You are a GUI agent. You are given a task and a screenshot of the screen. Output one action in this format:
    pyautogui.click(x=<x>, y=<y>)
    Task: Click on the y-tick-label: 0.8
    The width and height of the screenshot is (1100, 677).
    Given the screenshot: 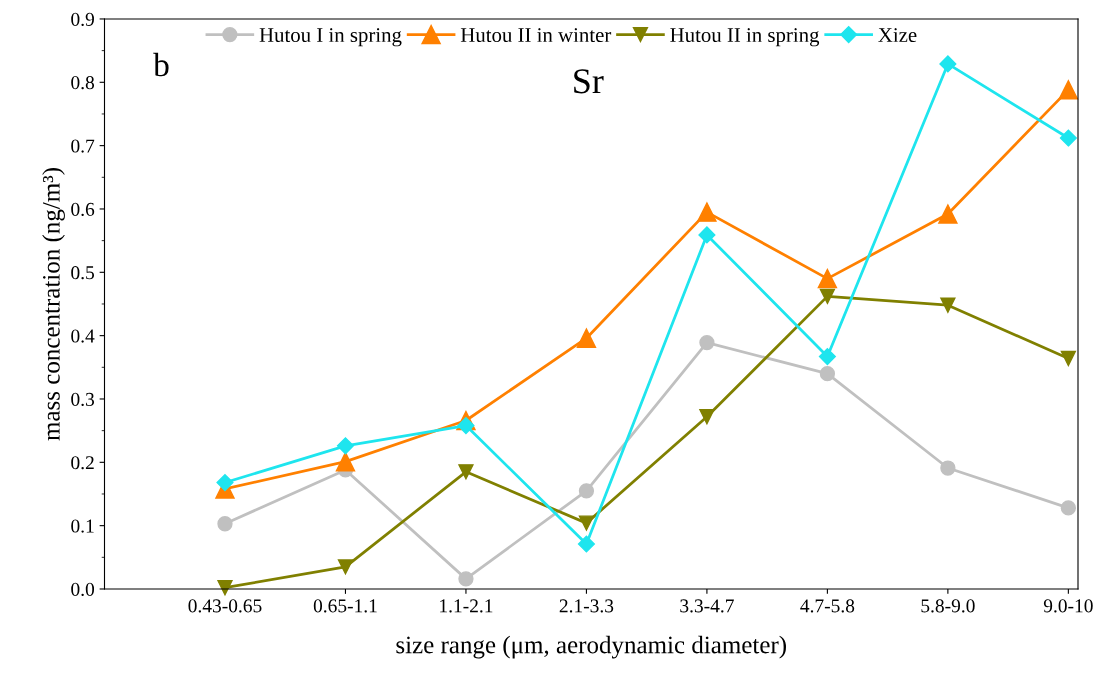 What is the action you would take?
    pyautogui.click(x=83, y=83)
    